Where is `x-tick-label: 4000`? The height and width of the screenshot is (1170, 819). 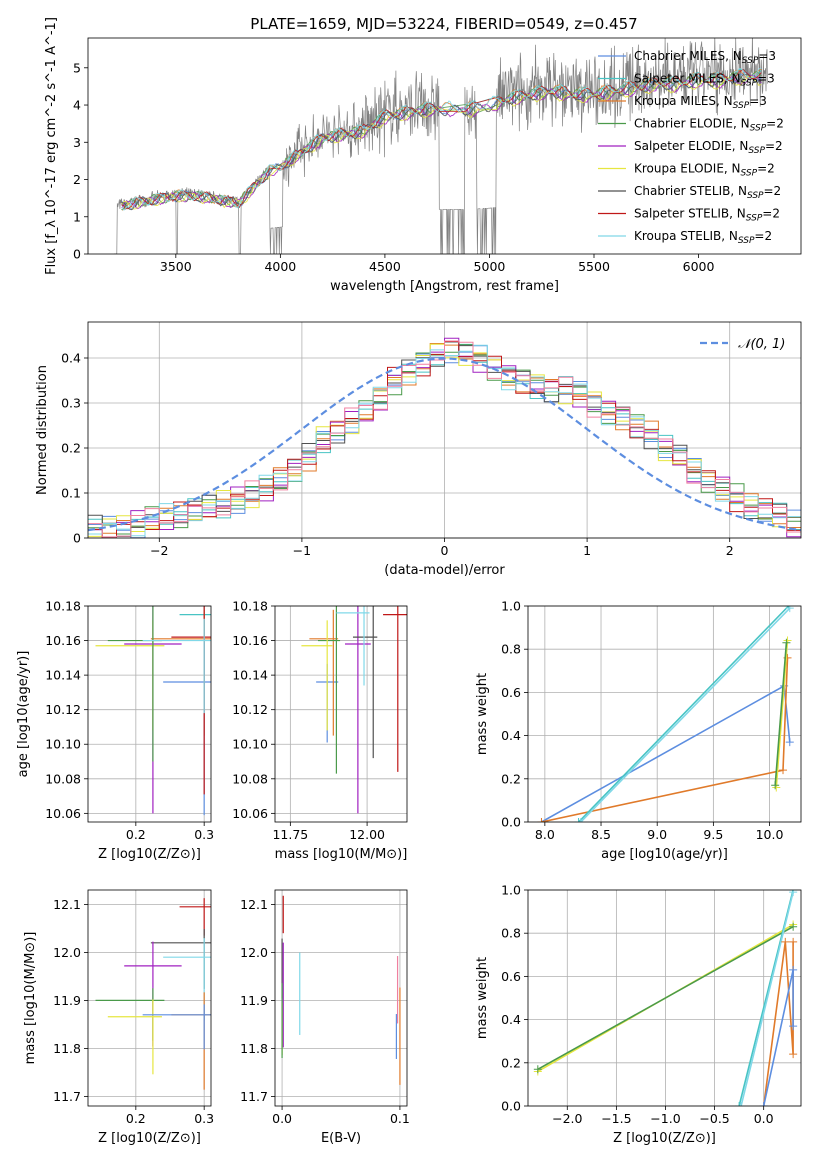
x-tick-label: 4000 is located at coordinates (280, 266).